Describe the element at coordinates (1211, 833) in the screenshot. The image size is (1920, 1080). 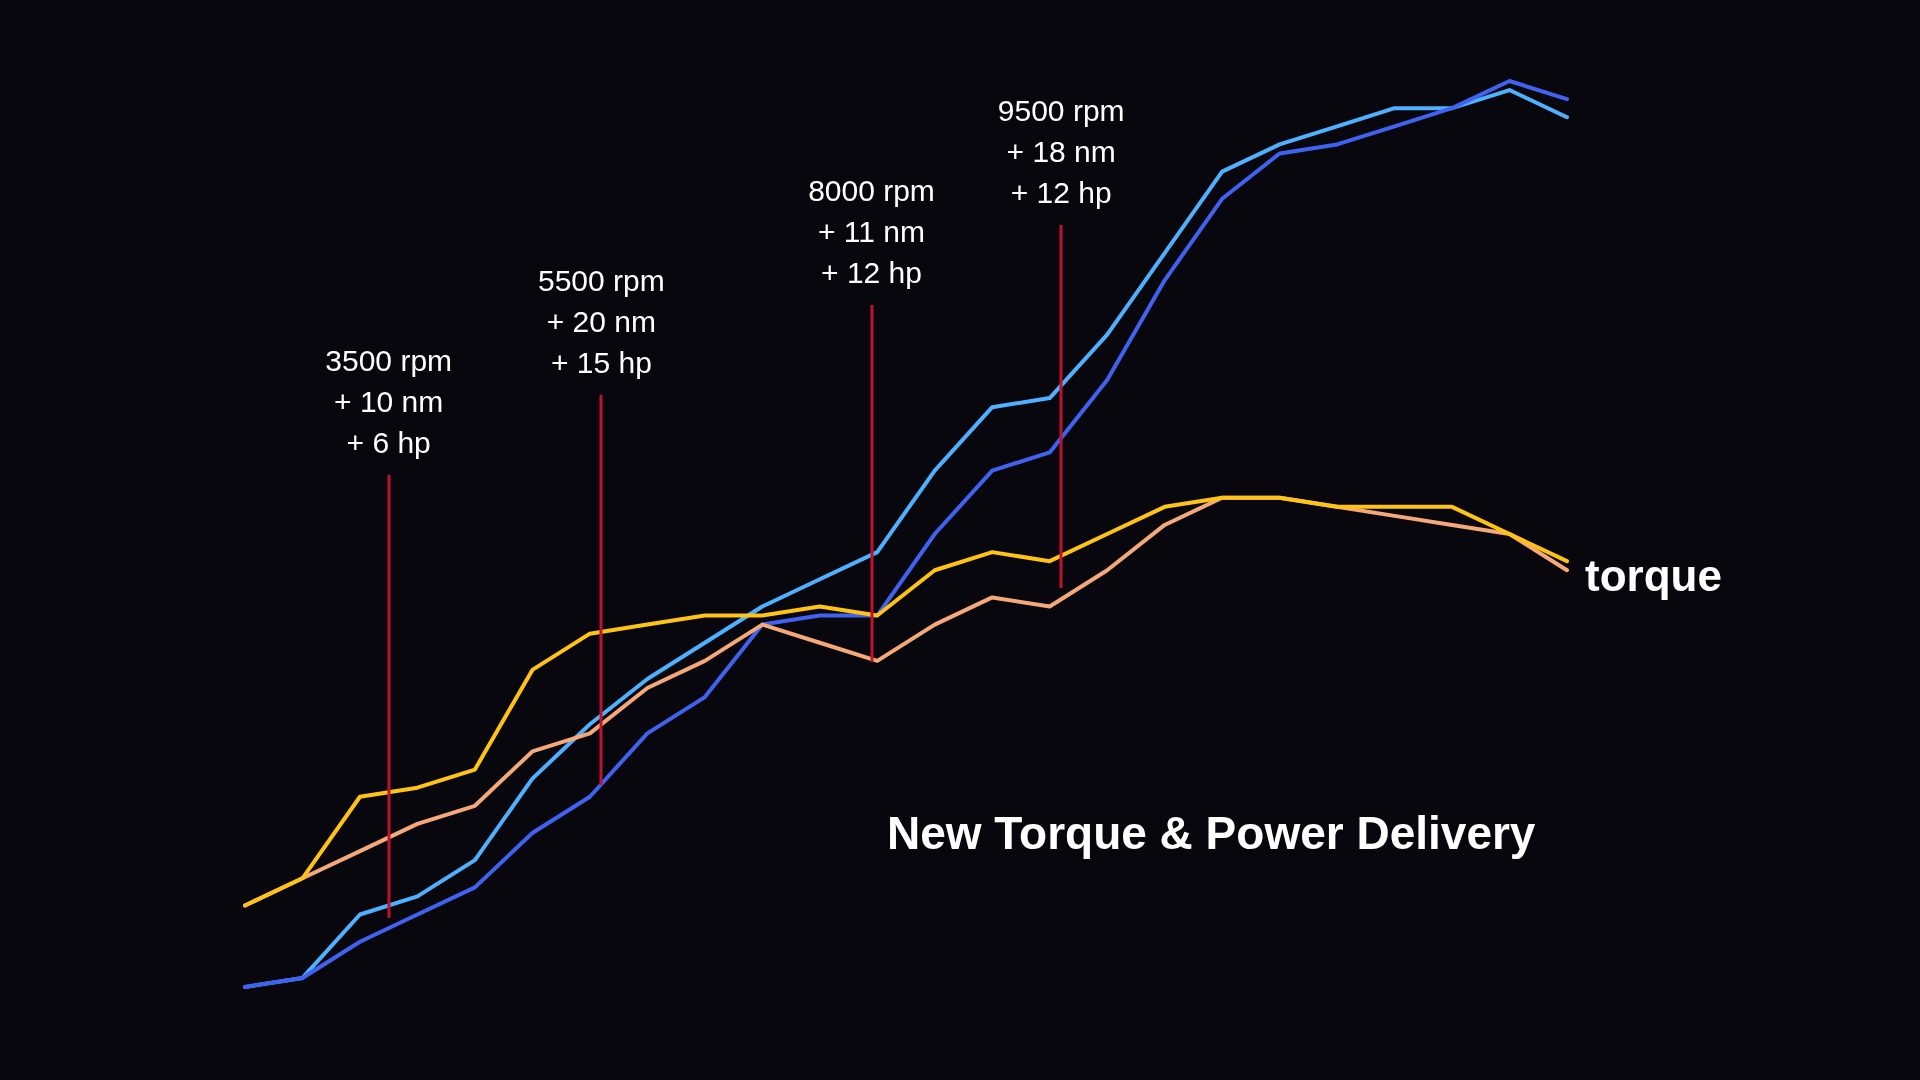
I see `text: New Torque & Power Delivery` at that location.